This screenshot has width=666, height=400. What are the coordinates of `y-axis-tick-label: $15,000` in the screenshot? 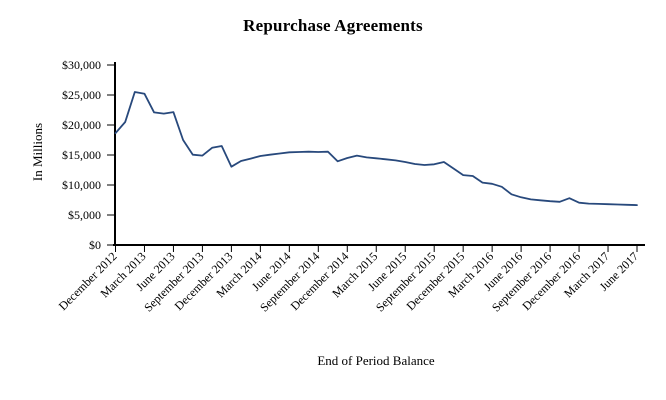 It's located at (81, 155).